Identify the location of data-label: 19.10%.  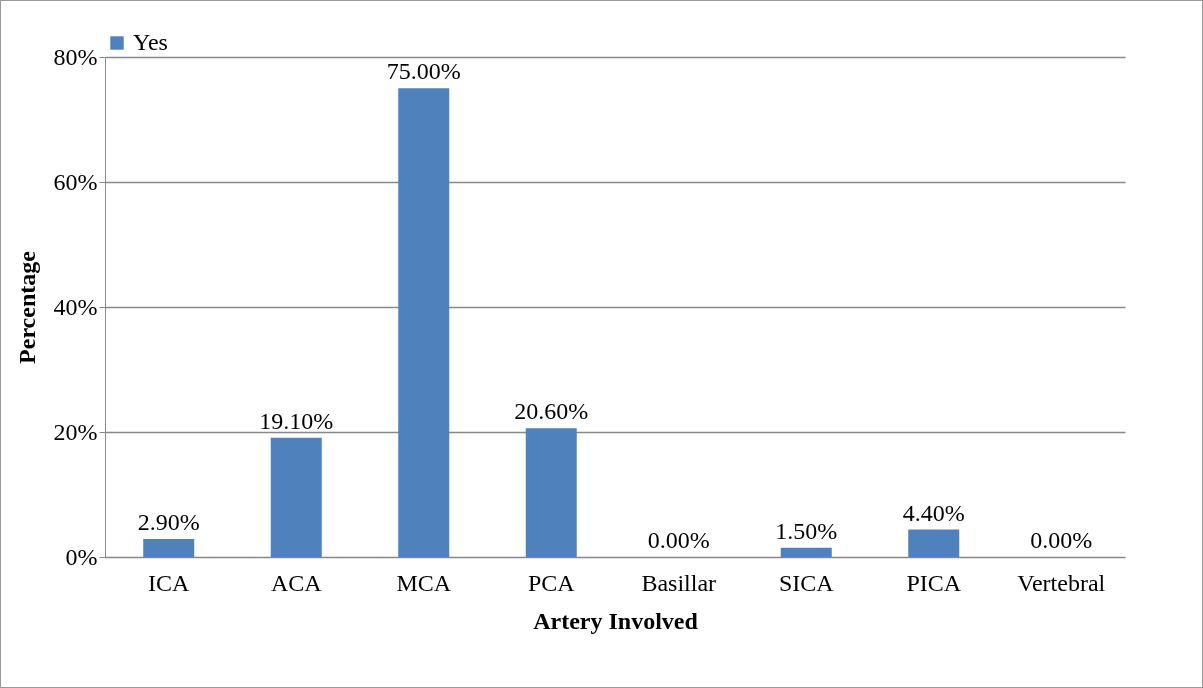
(296, 420).